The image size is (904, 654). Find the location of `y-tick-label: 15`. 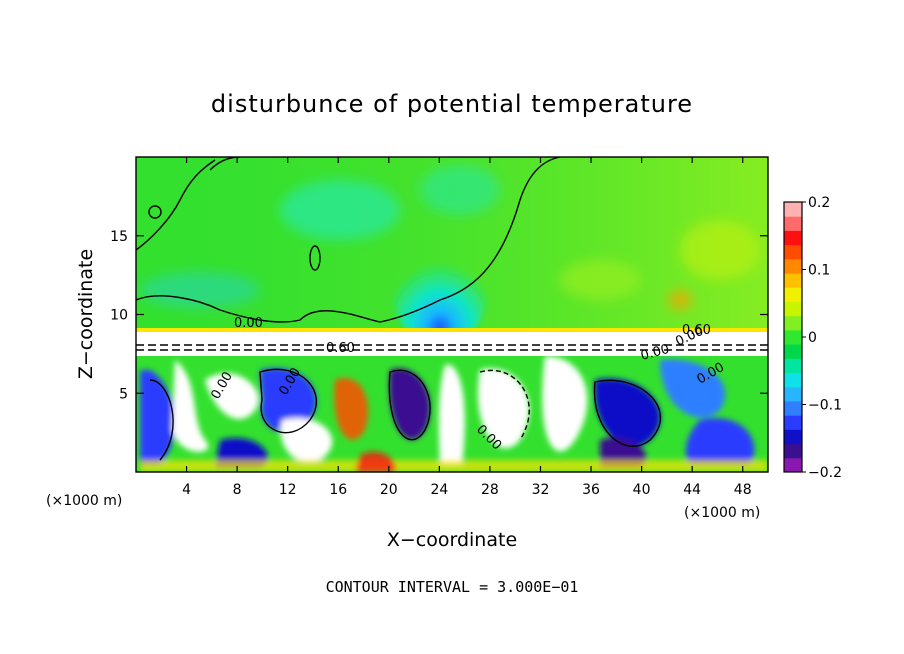

y-tick-label: 15 is located at coordinates (119, 237).